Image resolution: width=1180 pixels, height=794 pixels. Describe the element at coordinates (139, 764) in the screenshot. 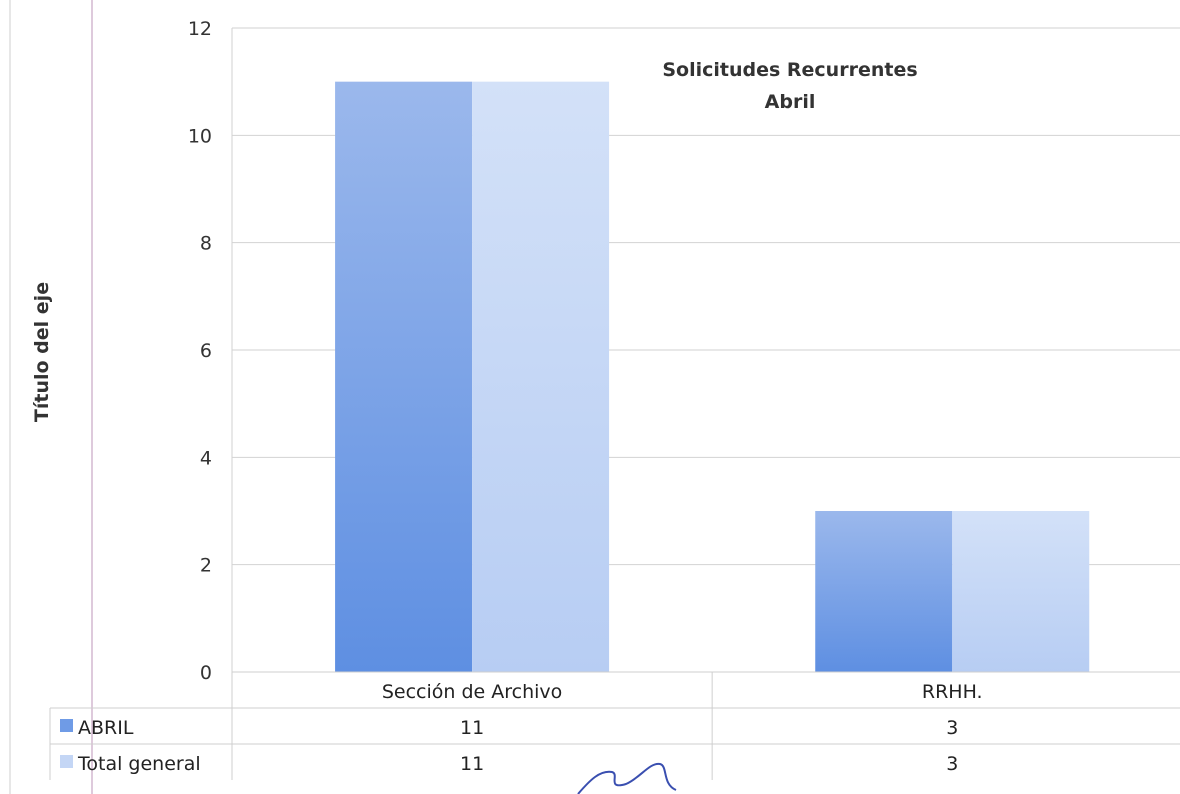

I see `legend-label: Total general` at that location.